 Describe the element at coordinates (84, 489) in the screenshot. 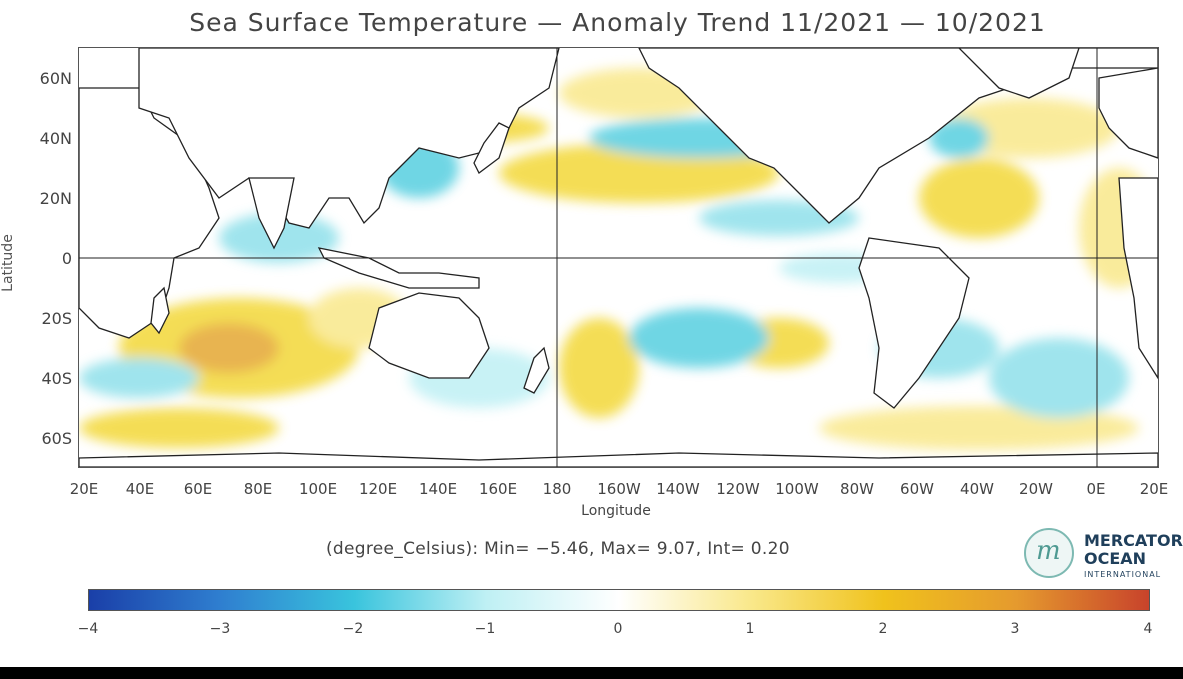

I see `lon-tick-20e: 20E` at that location.